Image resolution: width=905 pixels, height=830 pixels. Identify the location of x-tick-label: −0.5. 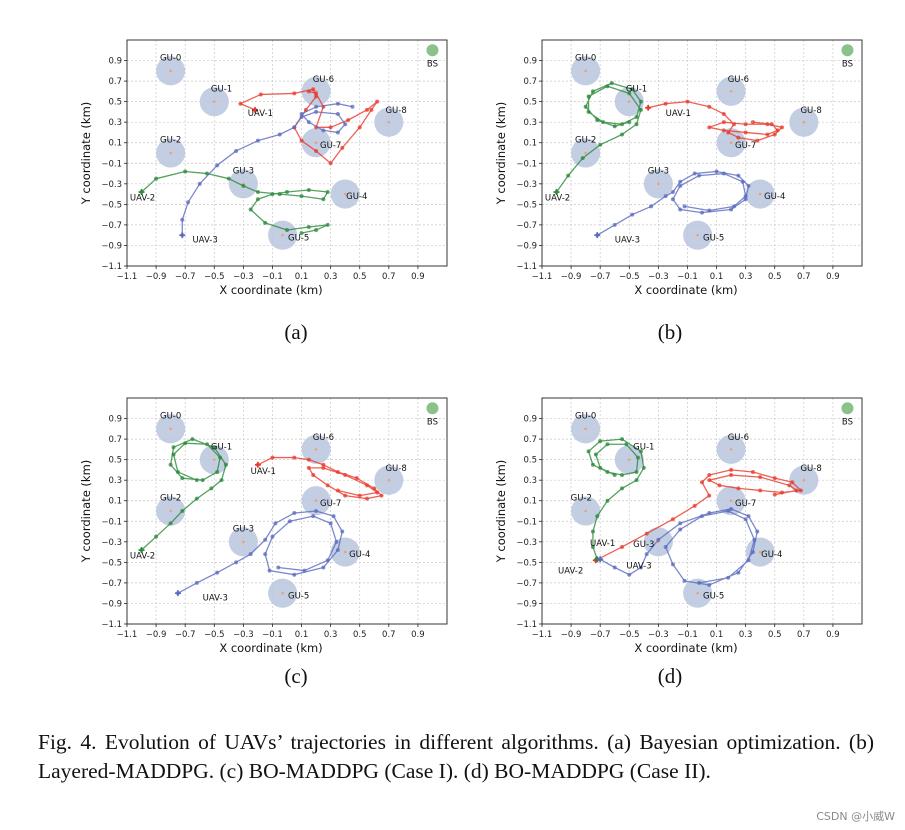
(214, 277).